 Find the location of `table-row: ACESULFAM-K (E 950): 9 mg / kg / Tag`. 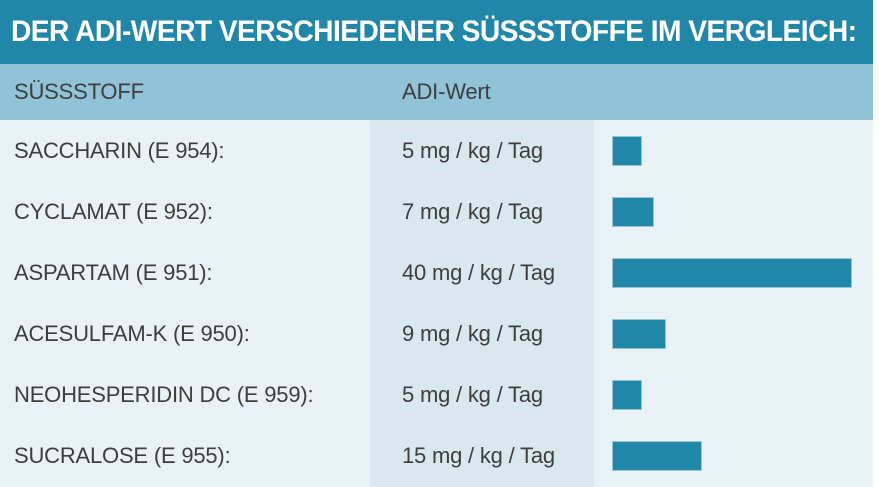

table-row: ACESULFAM-K (E 950): 9 mg / kg / Tag is located at coordinates (436, 334).